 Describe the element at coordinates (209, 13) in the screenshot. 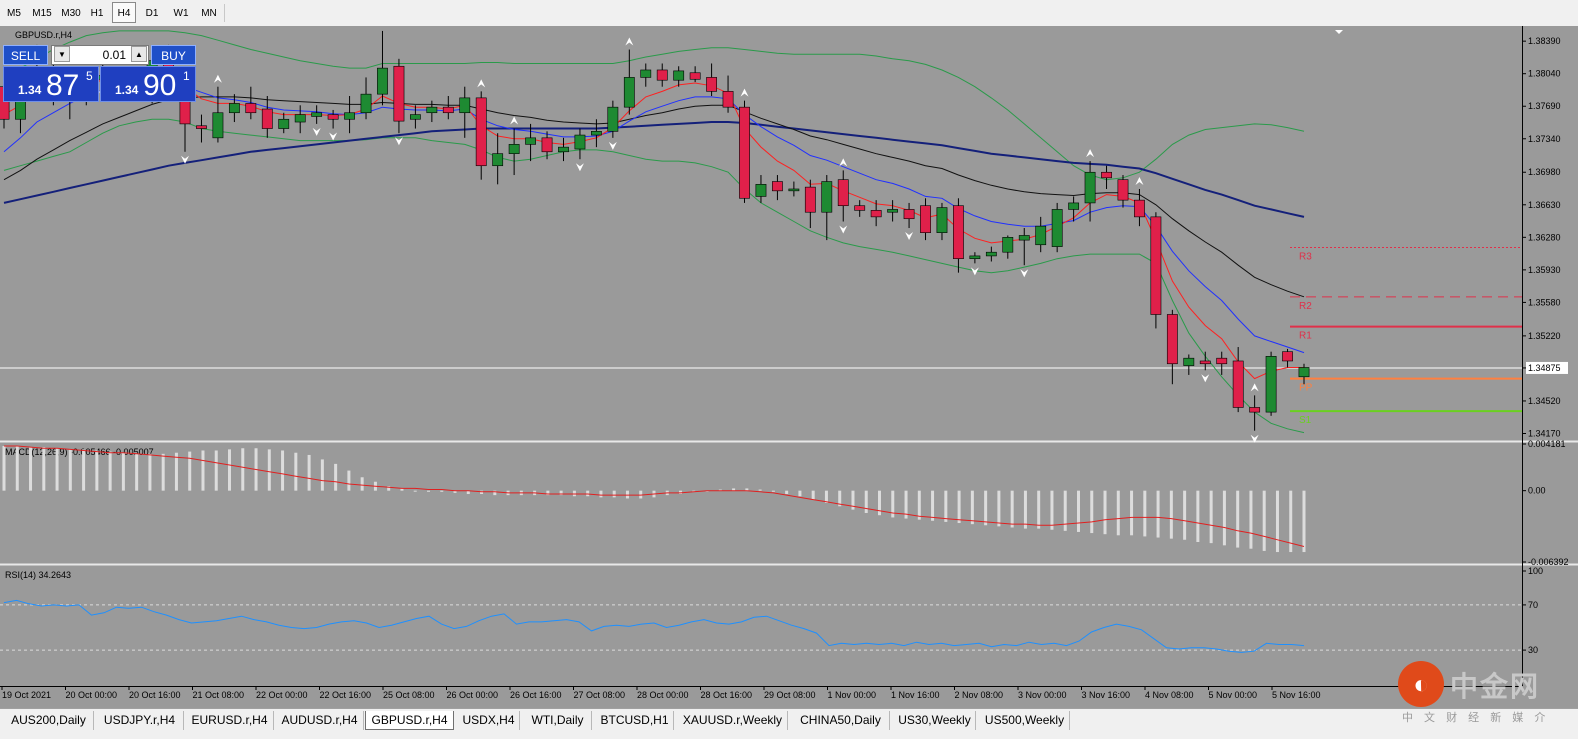

I see `timeframe-mn: MN` at that location.